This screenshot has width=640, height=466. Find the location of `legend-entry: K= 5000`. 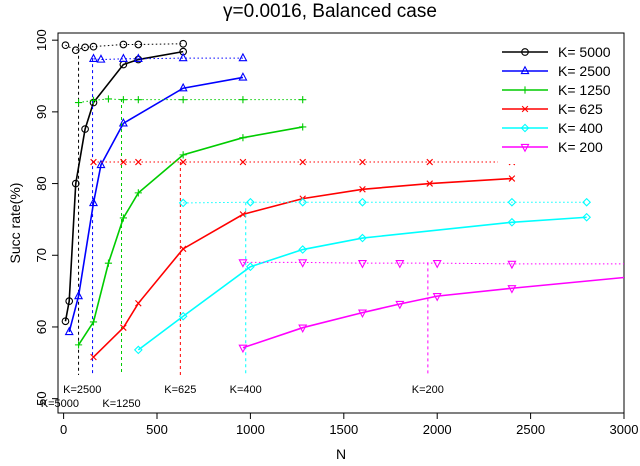

legend-entry: K= 5000 is located at coordinates (556, 52).